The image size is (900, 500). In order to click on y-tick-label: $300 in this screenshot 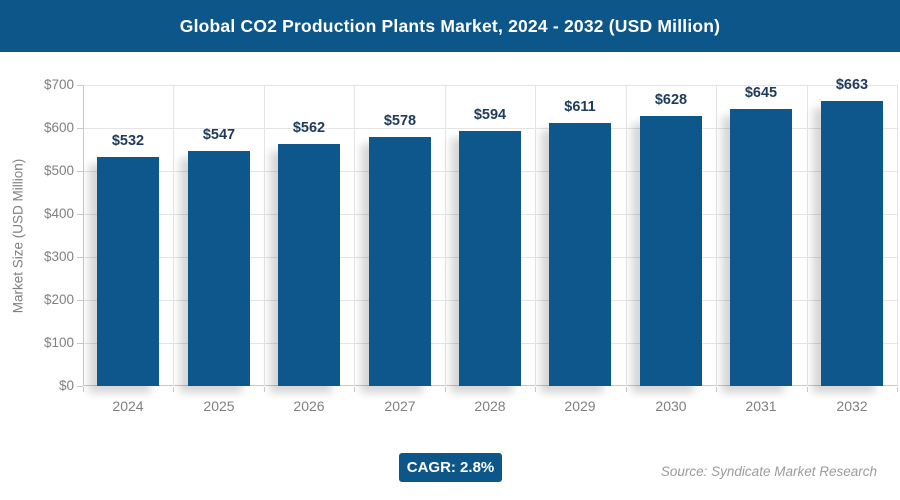, I will do `click(58, 256)`.